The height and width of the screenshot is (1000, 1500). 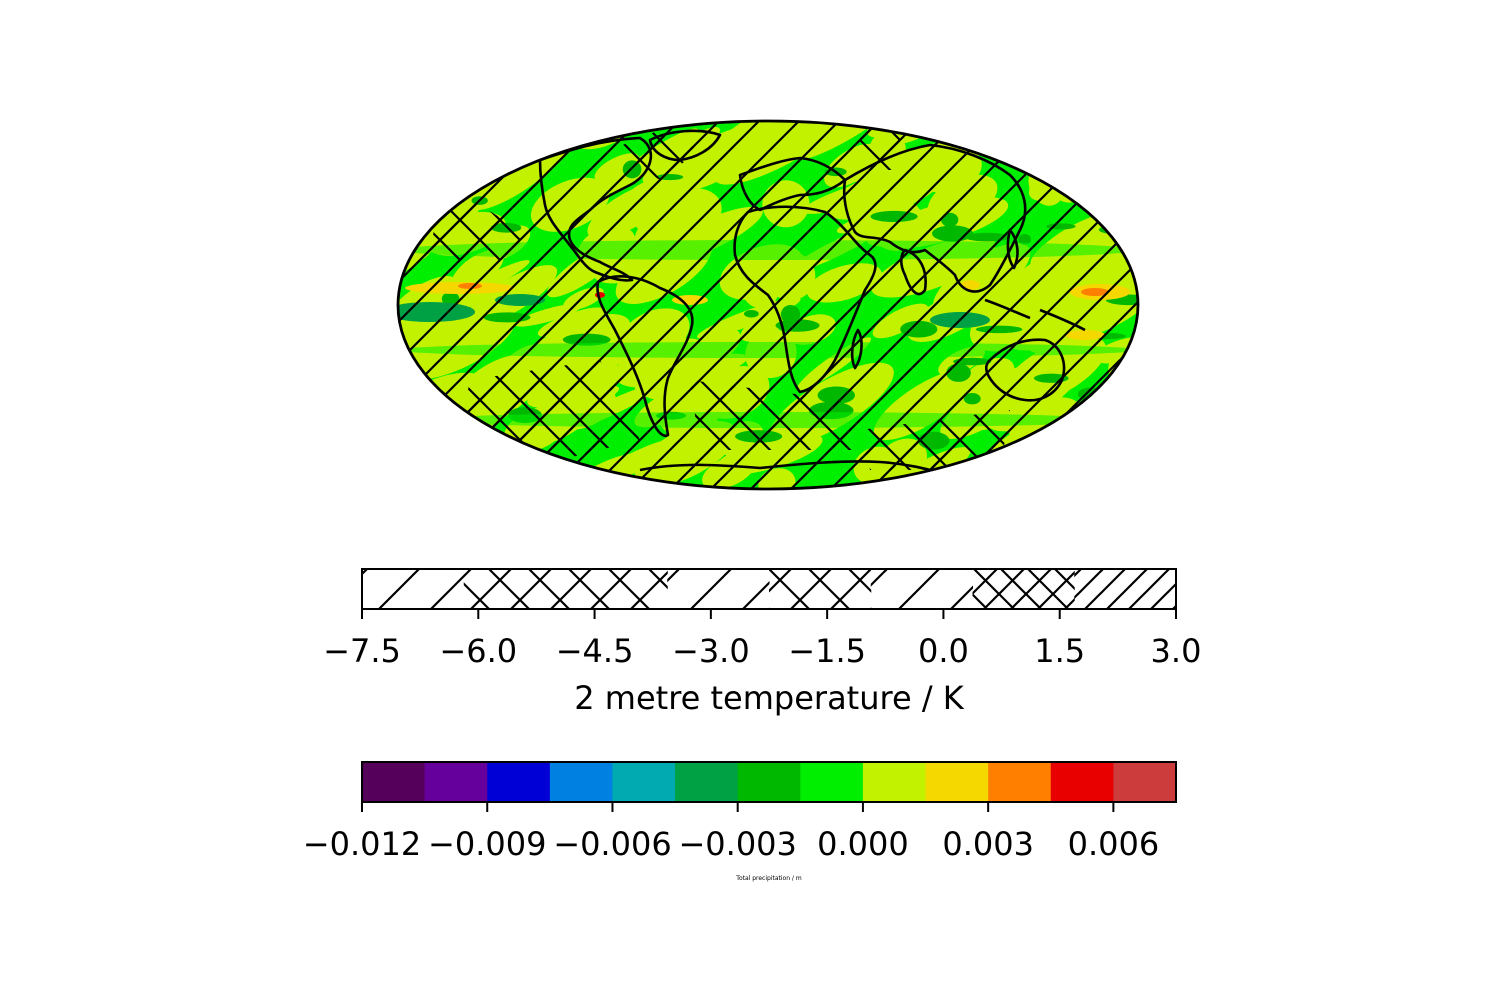 What do you see at coordinates (595, 651) in the screenshot?
I see `hatch-colorbar-tick-label-2: −4.5` at bounding box center [595, 651].